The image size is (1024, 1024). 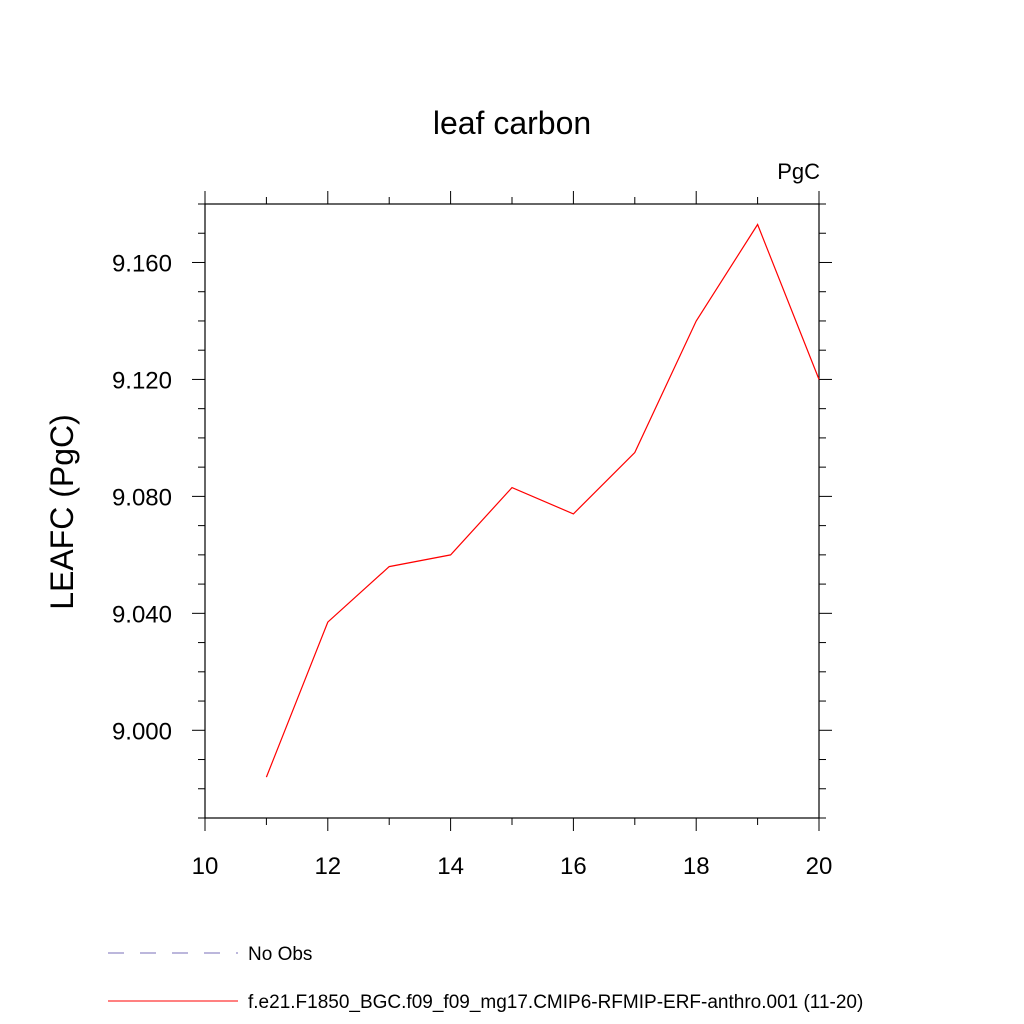 I want to click on x-tick-label: 10, so click(x=205, y=866).